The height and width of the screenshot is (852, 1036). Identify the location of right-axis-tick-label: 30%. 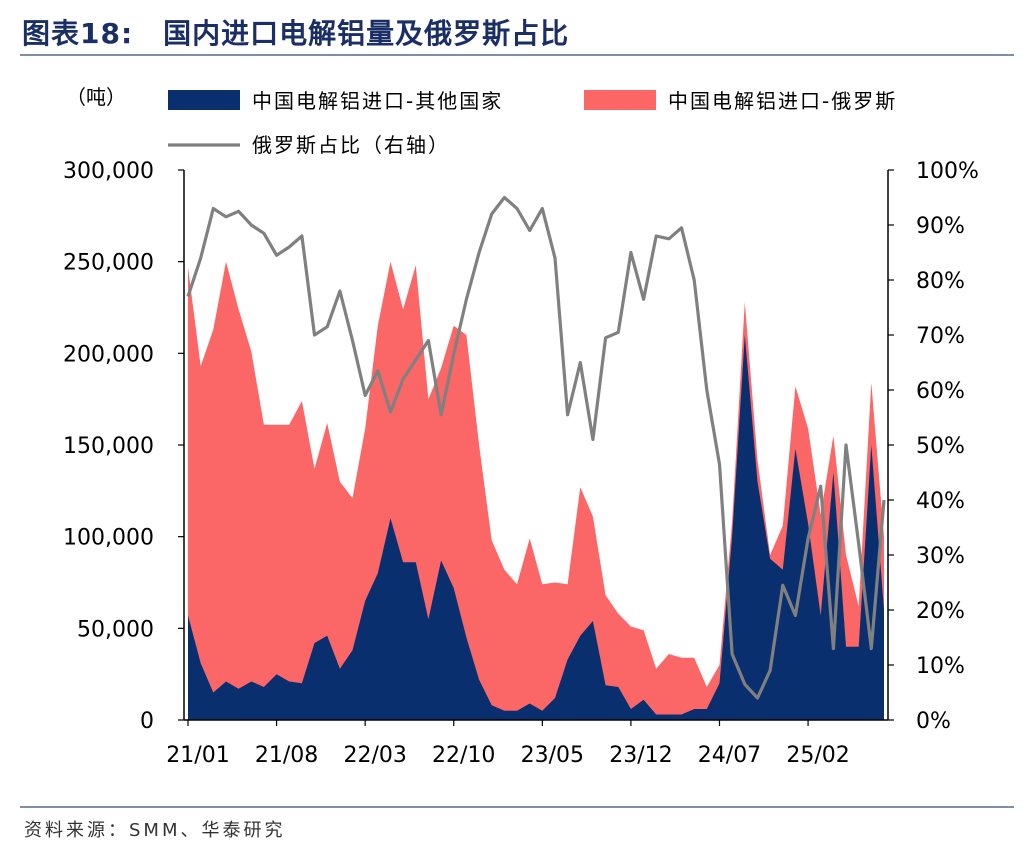
(940, 556).